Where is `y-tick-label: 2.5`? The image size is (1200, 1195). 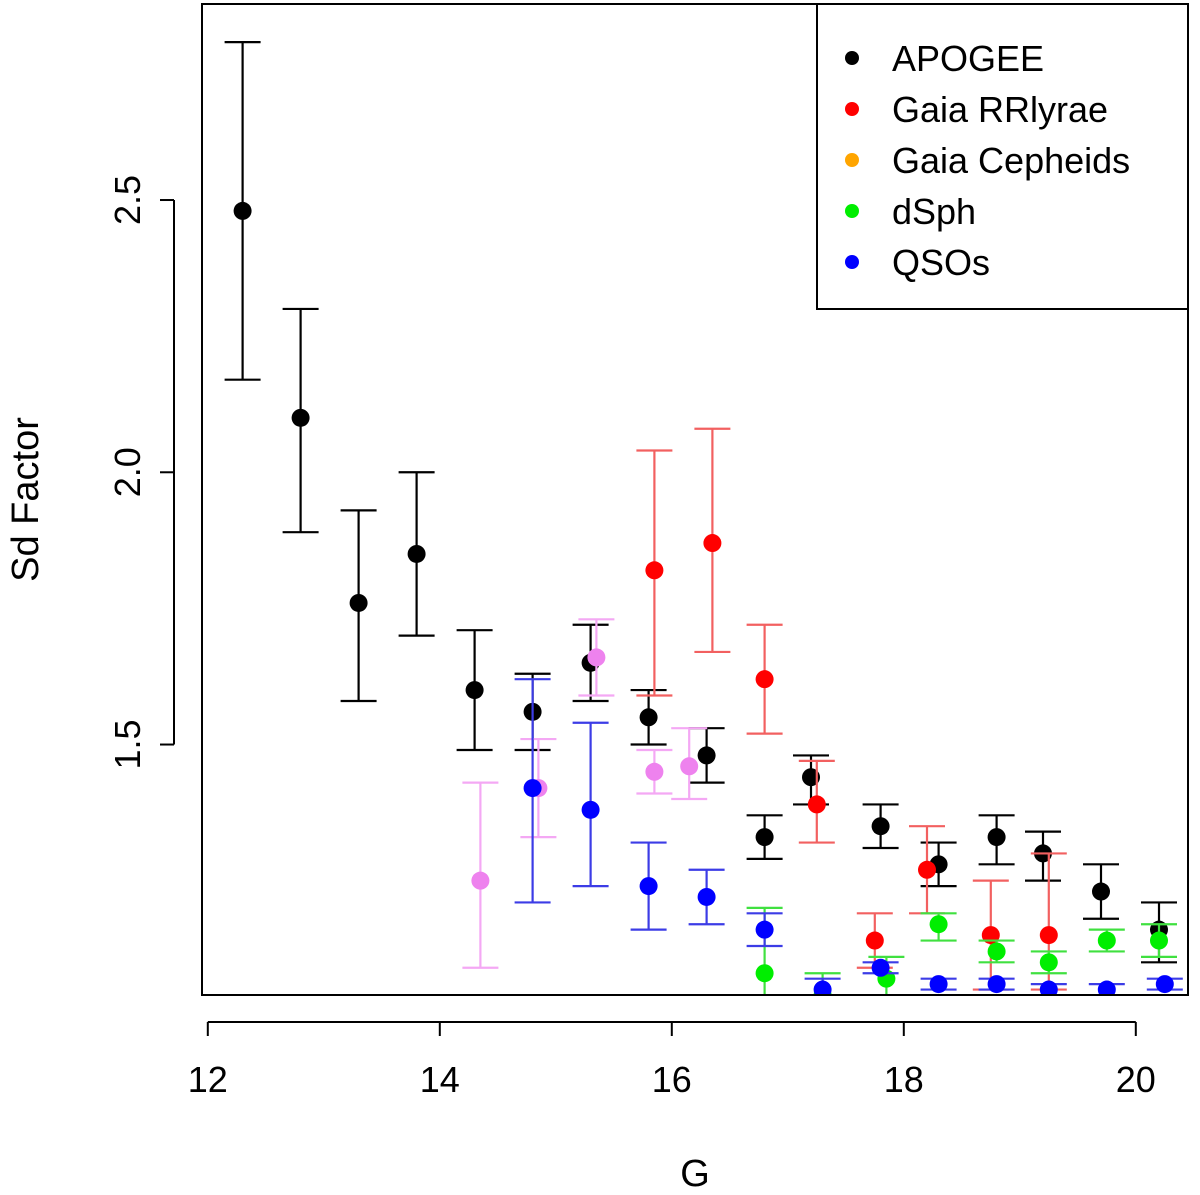
y-tick-label: 2.5 is located at coordinates (127, 200).